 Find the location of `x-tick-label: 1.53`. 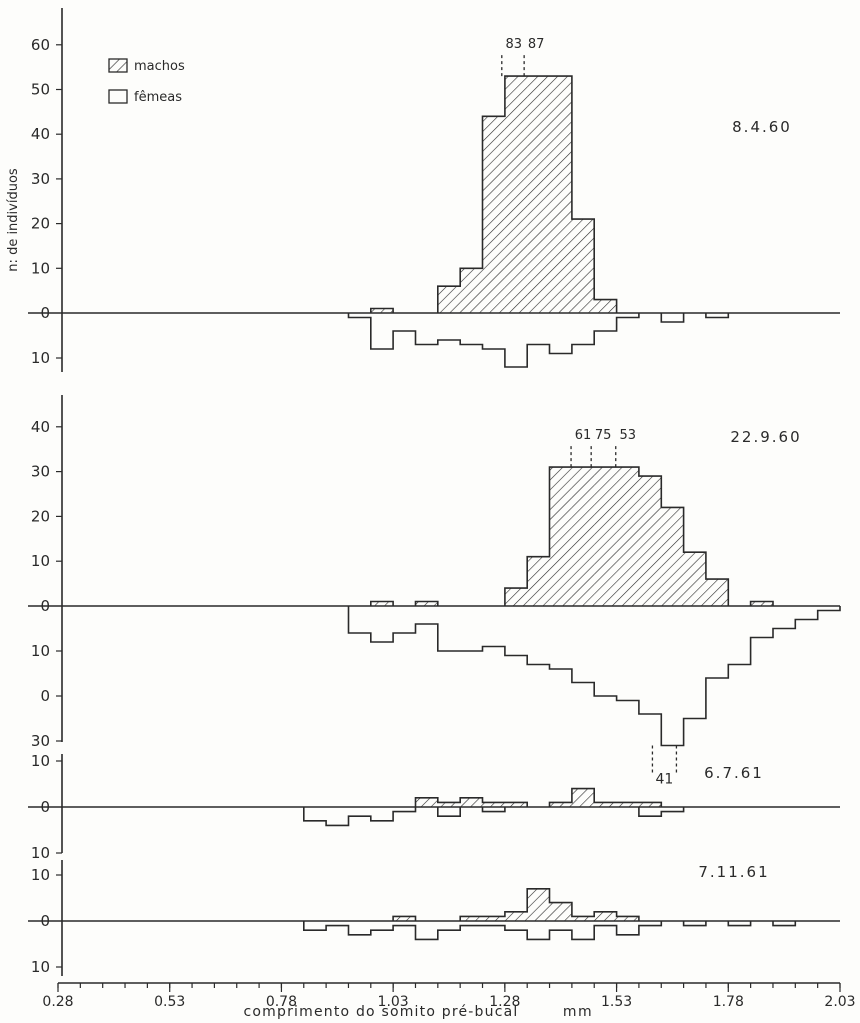

x-tick-label: 1.53 is located at coordinates (616, 1002).